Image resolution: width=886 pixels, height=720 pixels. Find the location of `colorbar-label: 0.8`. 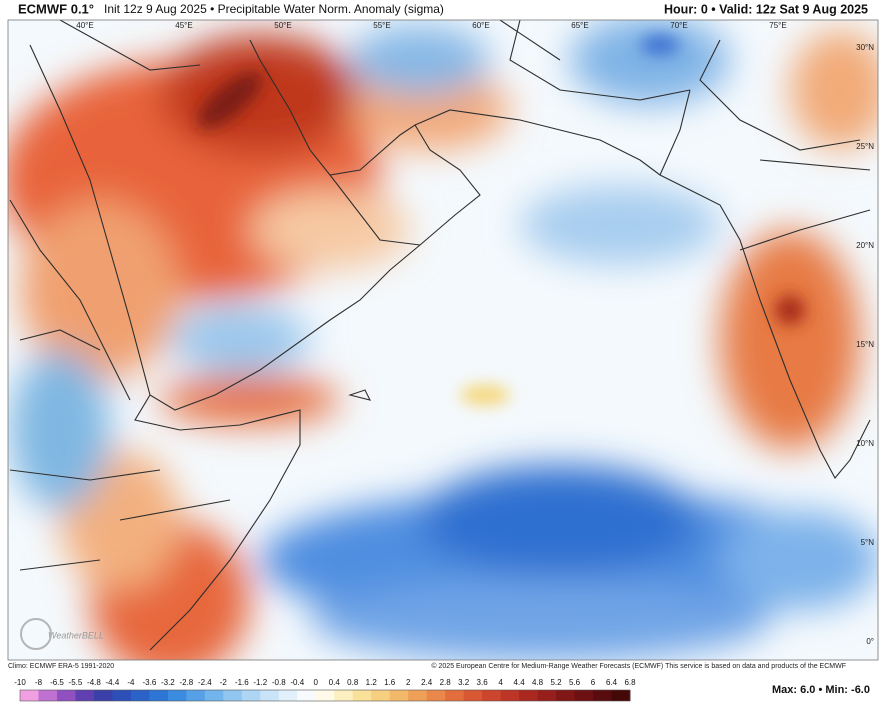

colorbar-label: 0.8 is located at coordinates (353, 682).